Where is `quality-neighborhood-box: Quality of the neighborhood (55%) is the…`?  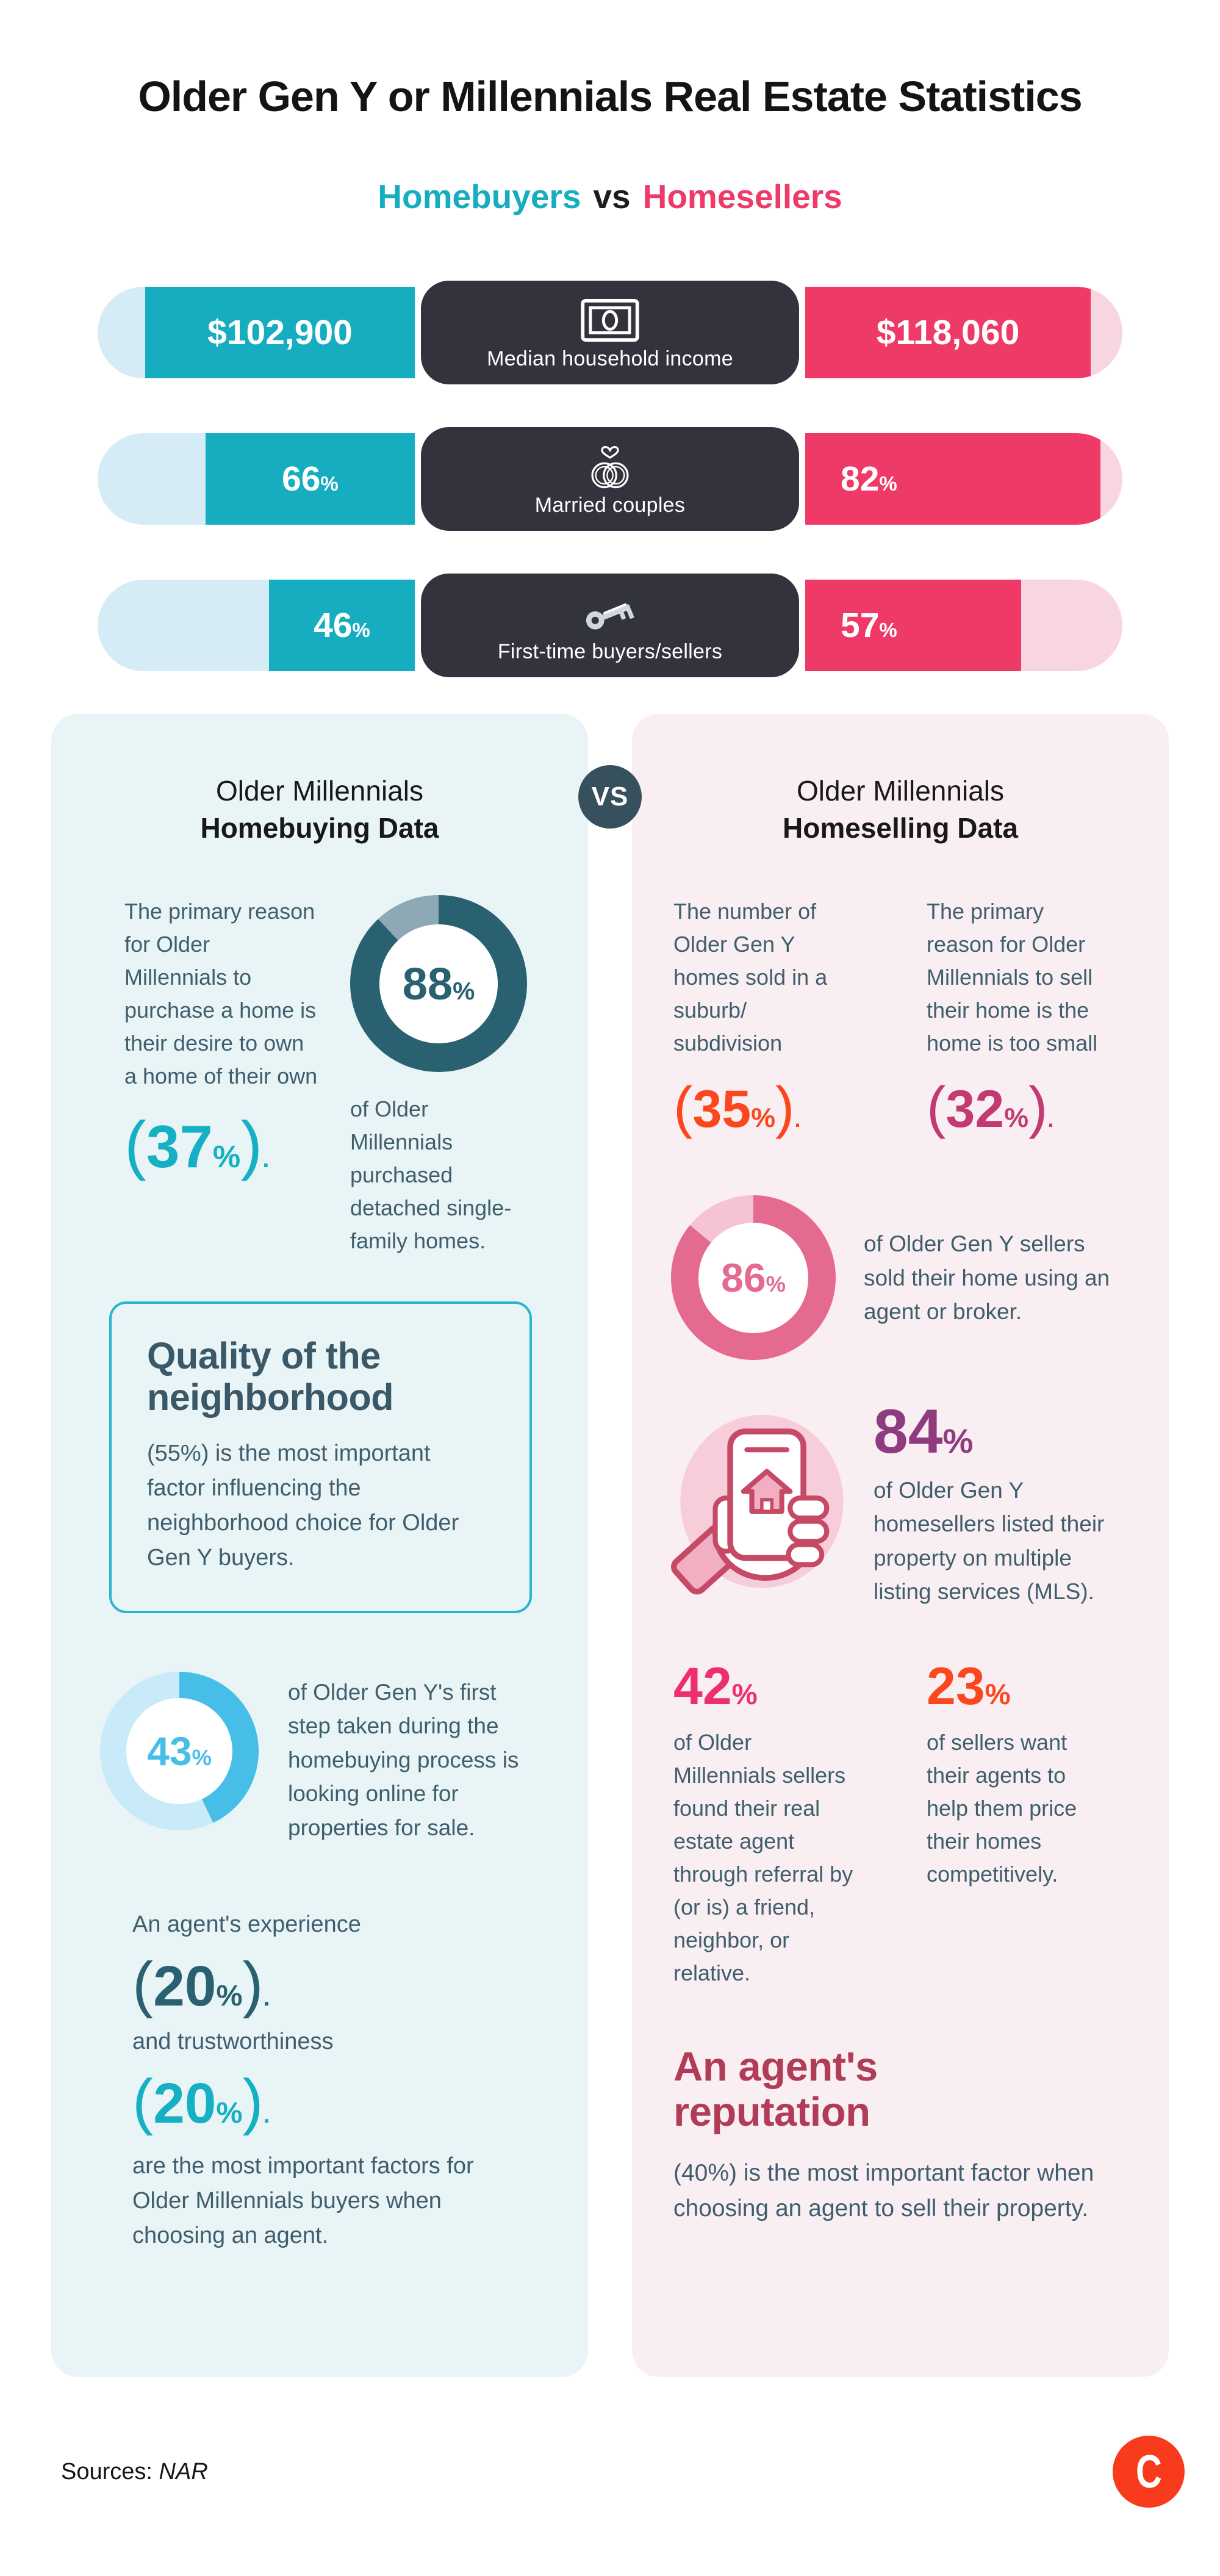
quality-neighborhood-box: Quality of the neighborhood (55%) is the… is located at coordinates (320, 1457).